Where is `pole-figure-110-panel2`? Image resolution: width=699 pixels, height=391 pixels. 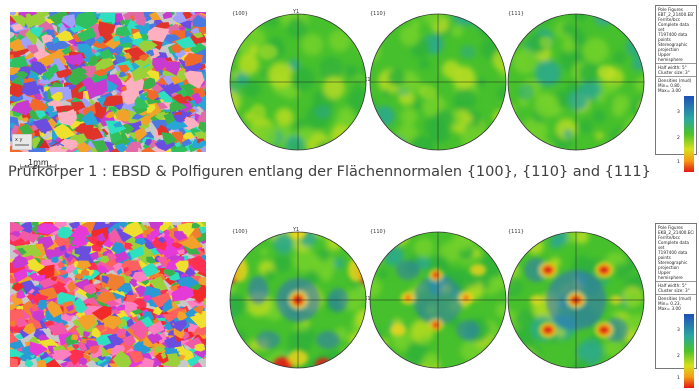 pole-figure-110-panel2 is located at coordinates (438, 300).